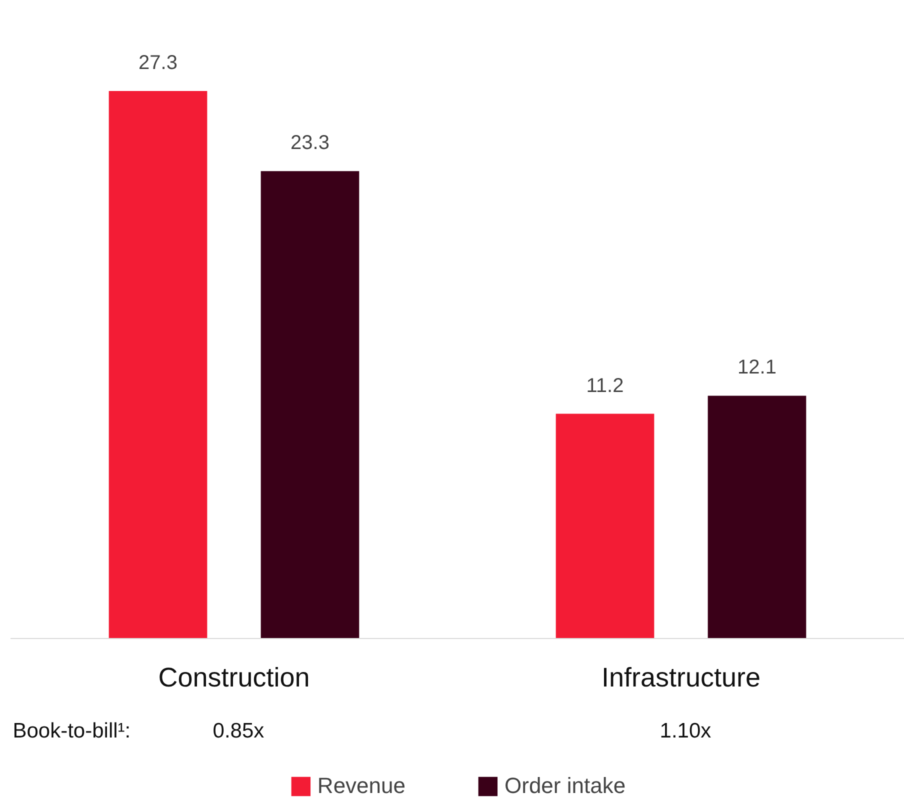  Describe the element at coordinates (238, 731) in the screenshot. I see `text: 0.85x` at that location.